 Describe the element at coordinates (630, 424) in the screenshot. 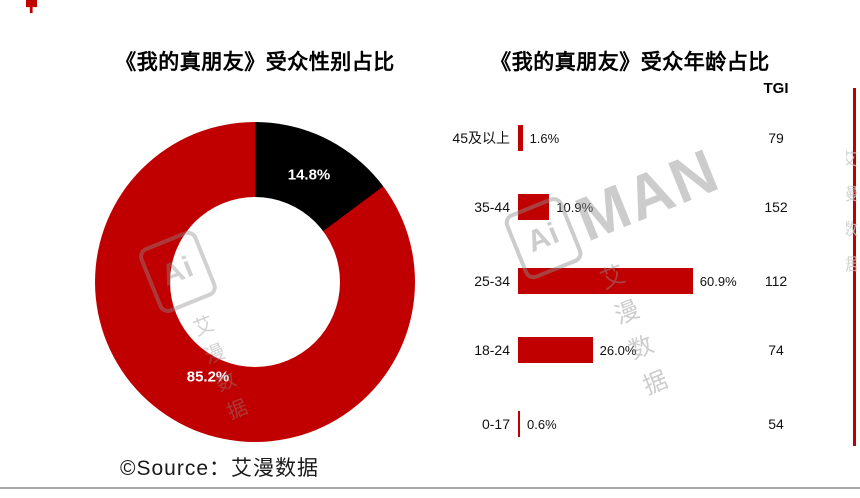

I see `age-bar-row-0-17: 0-17 0.6% 54` at that location.